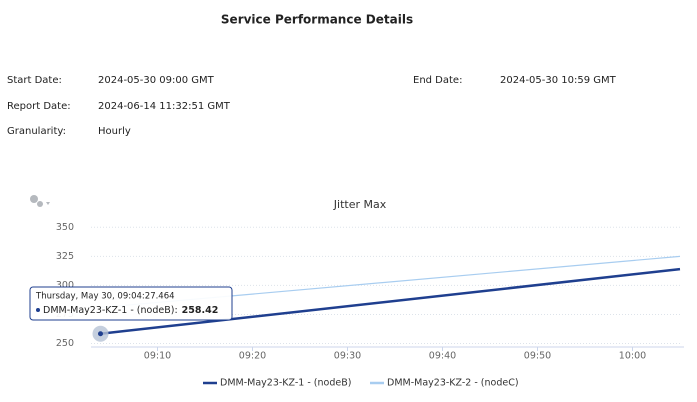  What do you see at coordinates (40, 201) in the screenshot?
I see `settings-icon` at bounding box center [40, 201].